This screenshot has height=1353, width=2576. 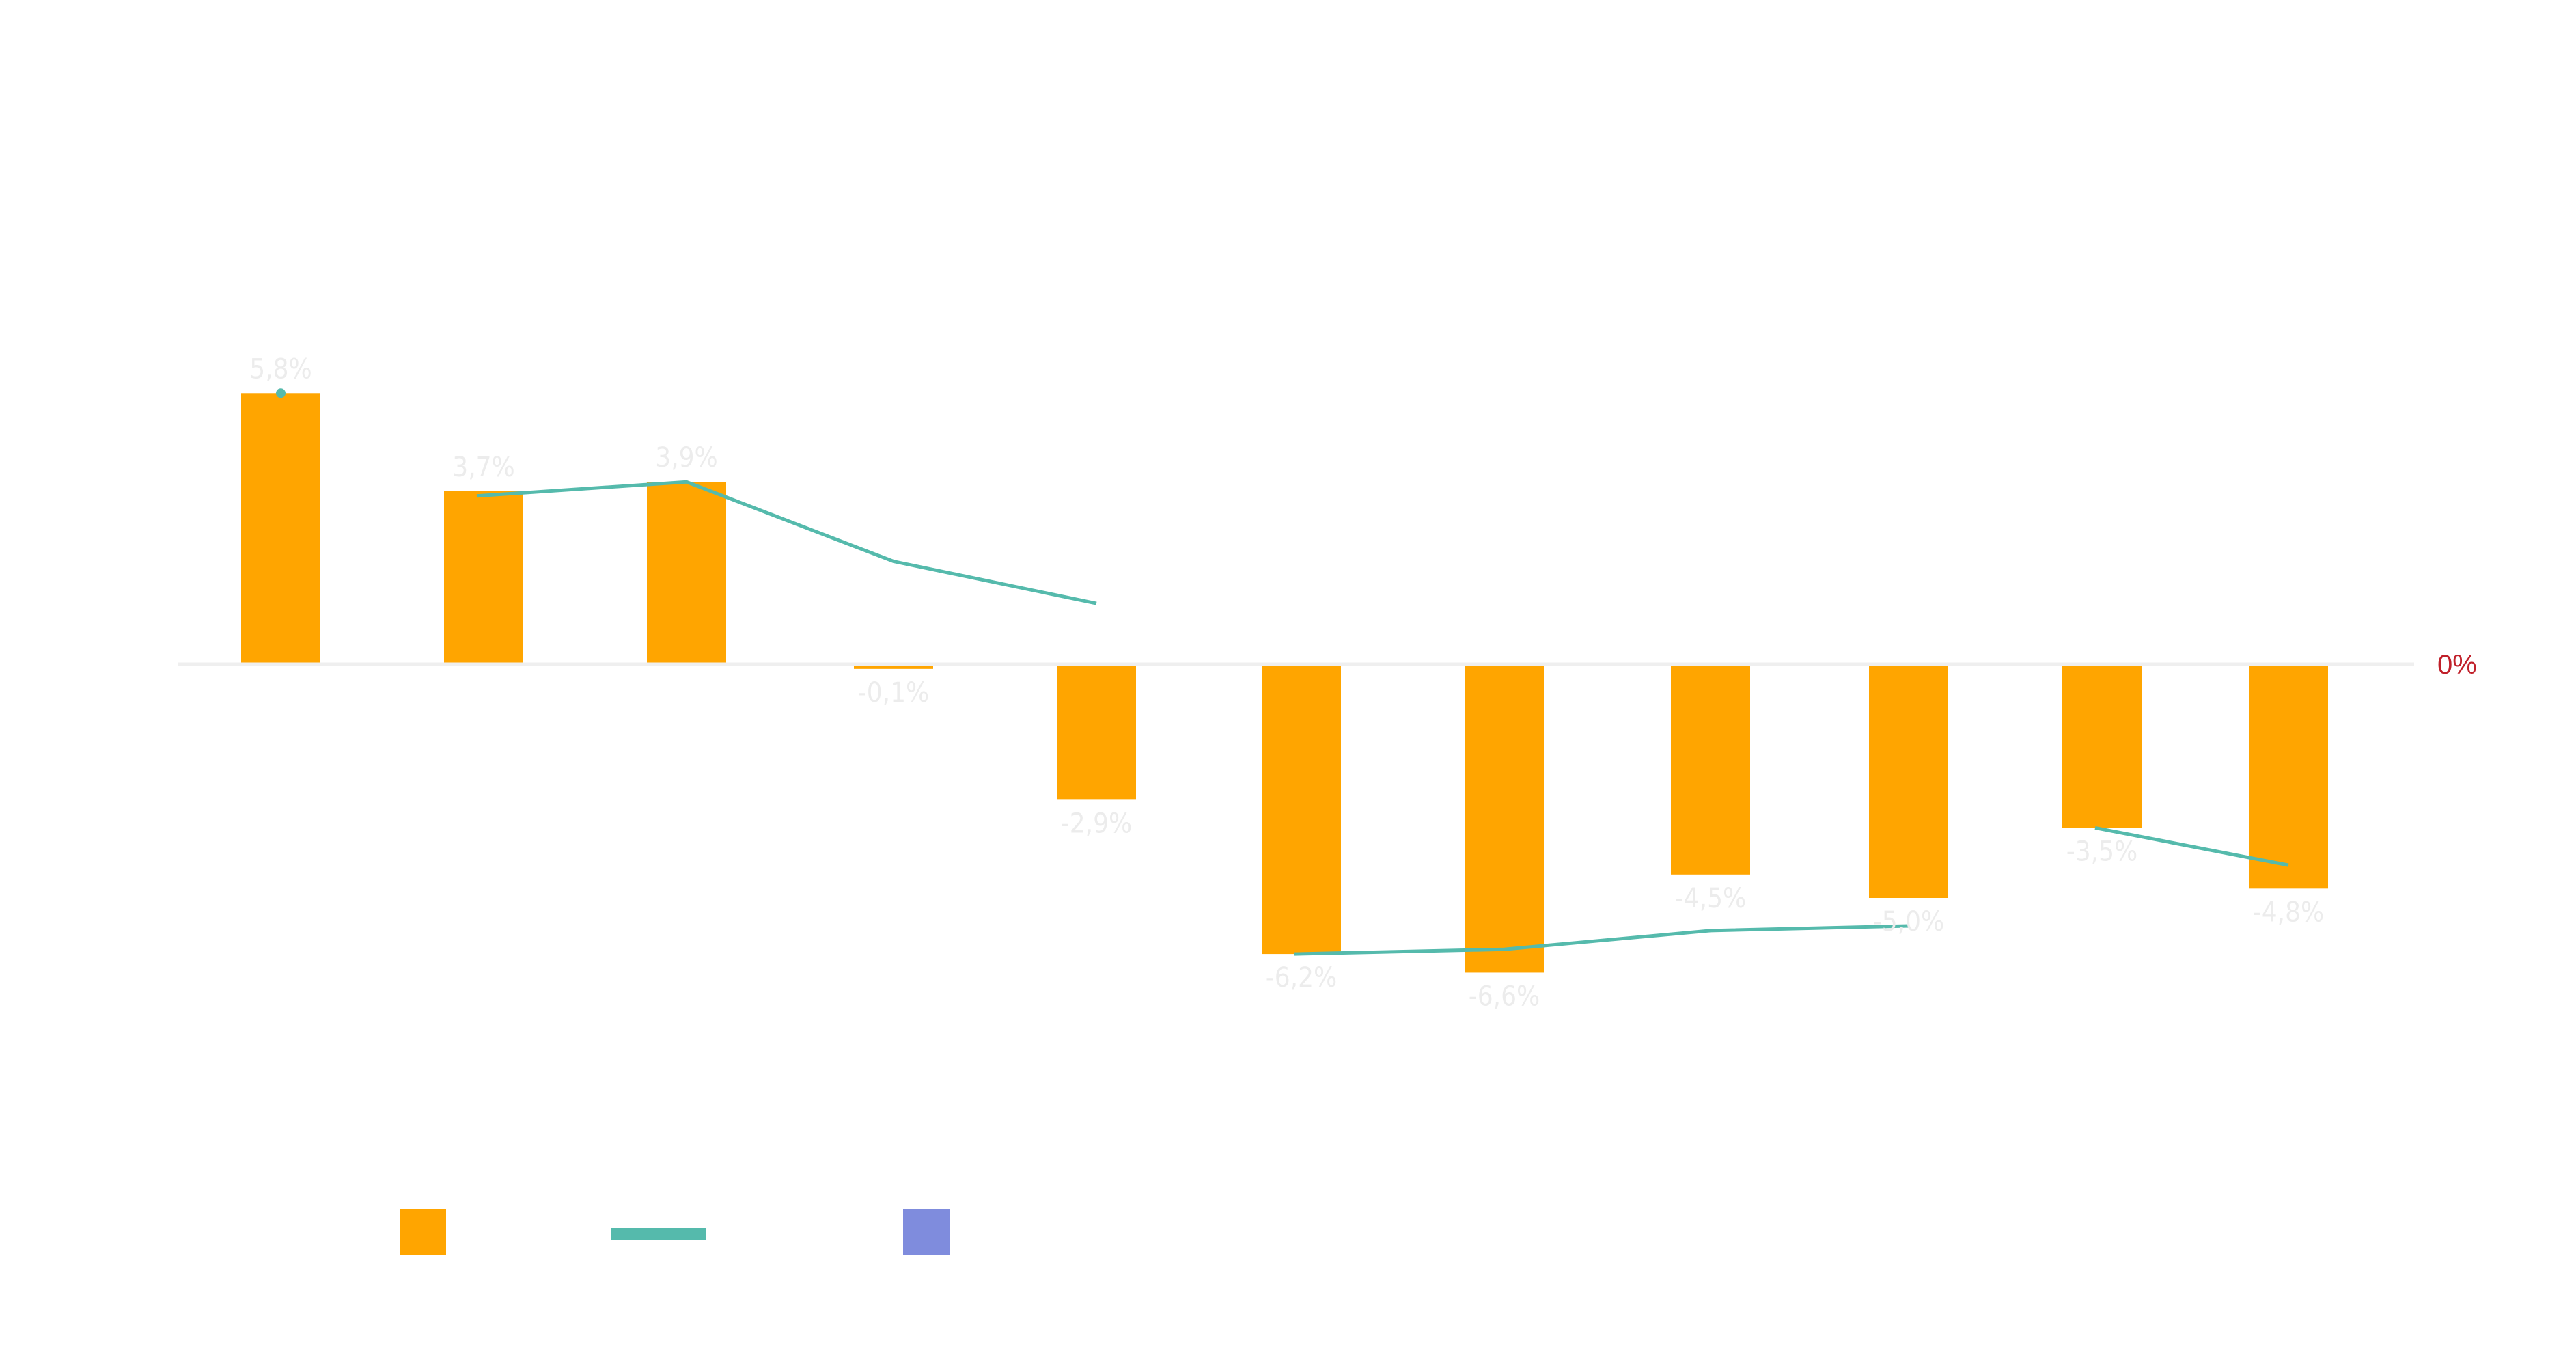 I want to click on legend, so click(x=675, y=1232).